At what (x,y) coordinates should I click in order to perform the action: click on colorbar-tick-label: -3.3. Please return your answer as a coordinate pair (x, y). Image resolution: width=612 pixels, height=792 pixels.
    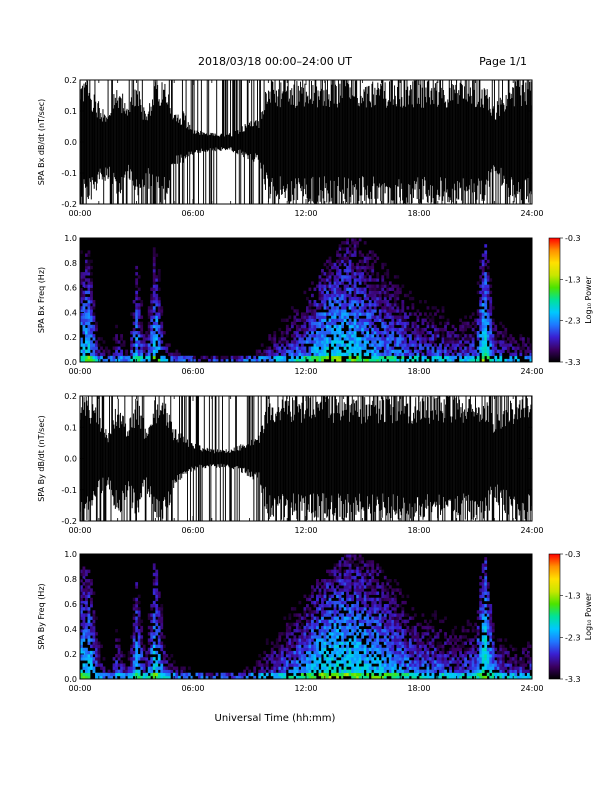
    Looking at the image, I should click on (573, 362).